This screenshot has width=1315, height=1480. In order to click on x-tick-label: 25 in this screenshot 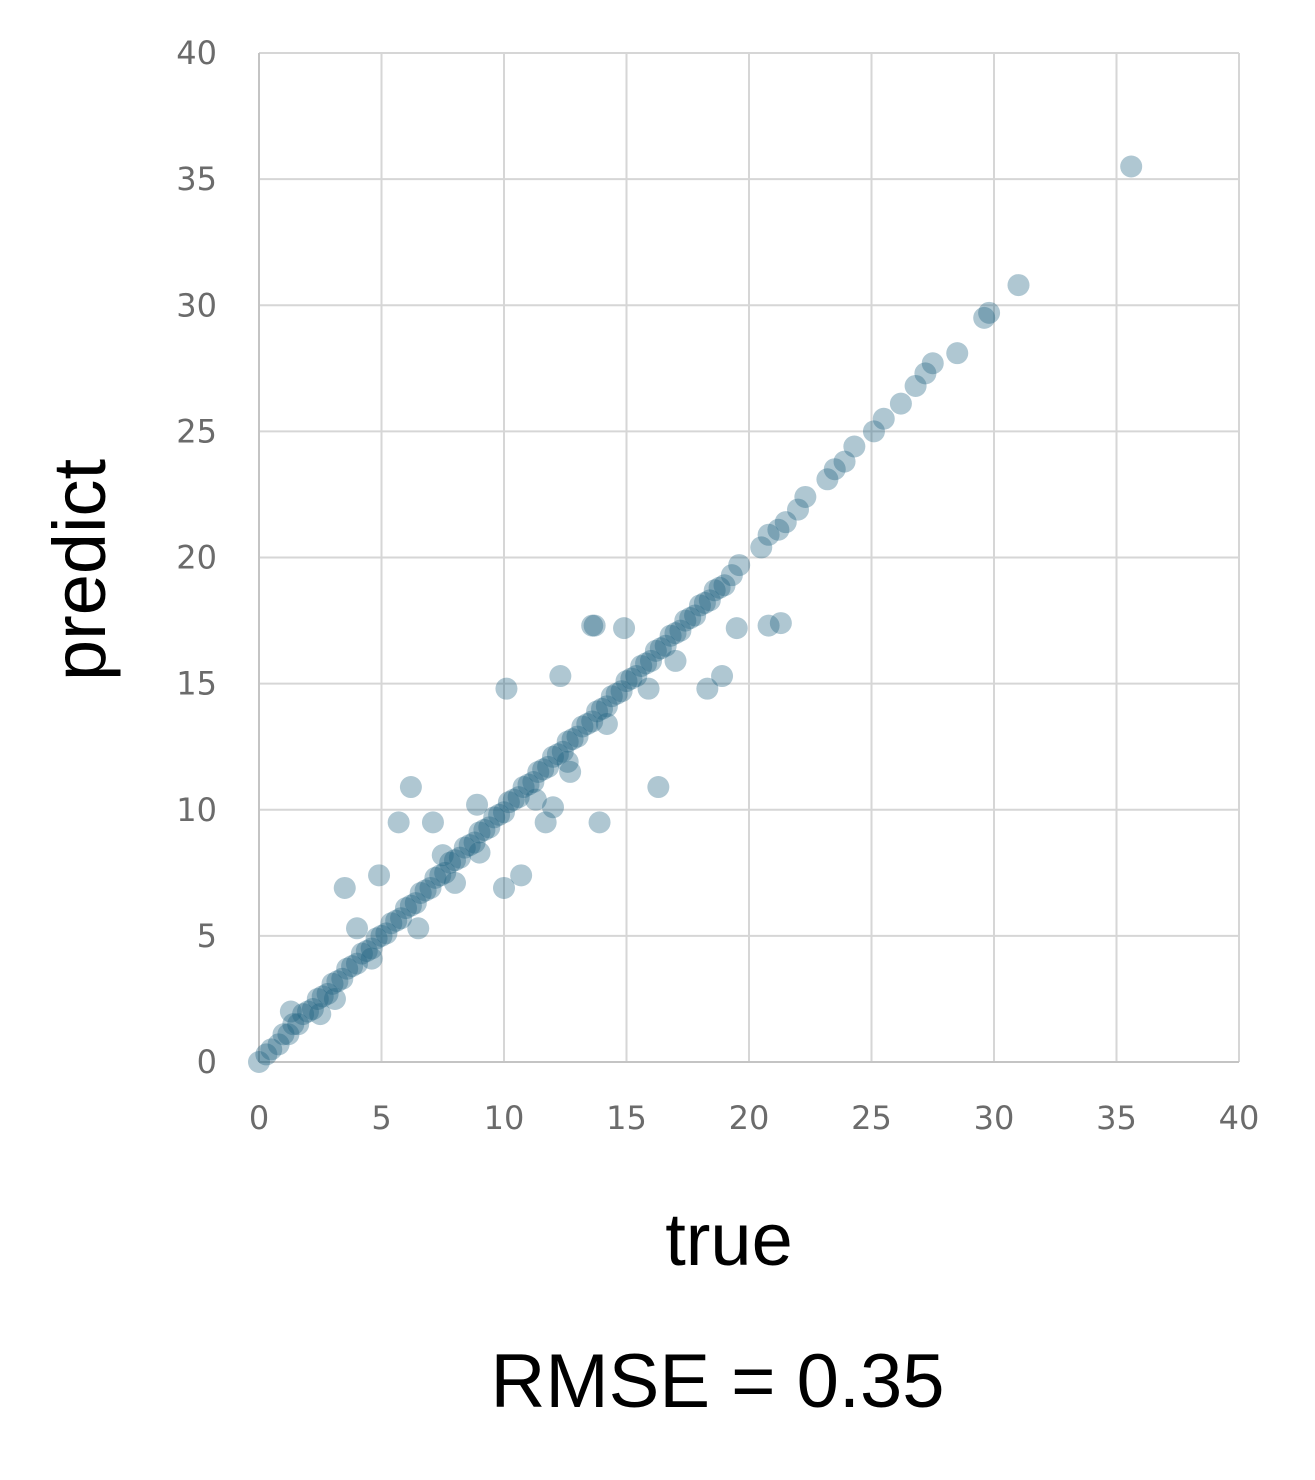, I will do `click(871, 1118)`.